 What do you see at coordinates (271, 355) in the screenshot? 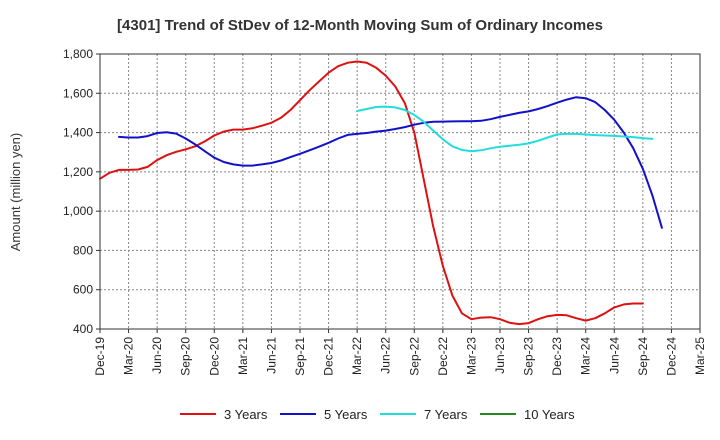
I see `x-tick-label: Jun-21` at bounding box center [271, 355].